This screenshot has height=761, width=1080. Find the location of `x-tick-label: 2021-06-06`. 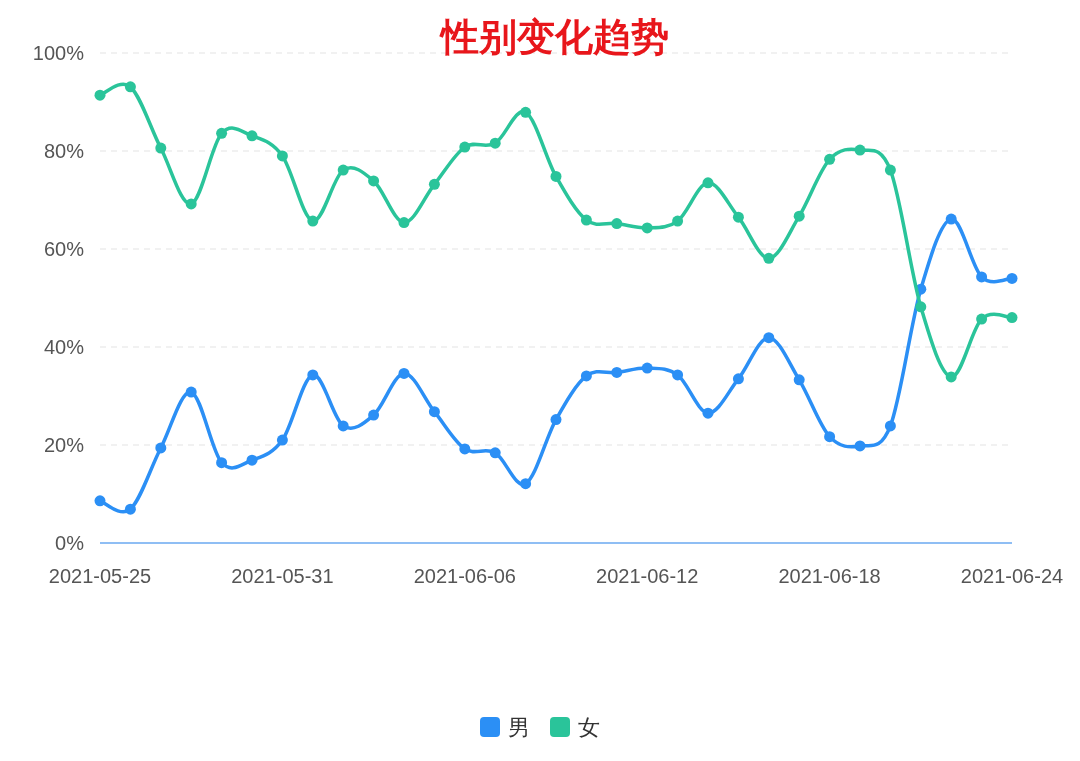

x-tick-label: 2021-06-06 is located at coordinates (464, 576).